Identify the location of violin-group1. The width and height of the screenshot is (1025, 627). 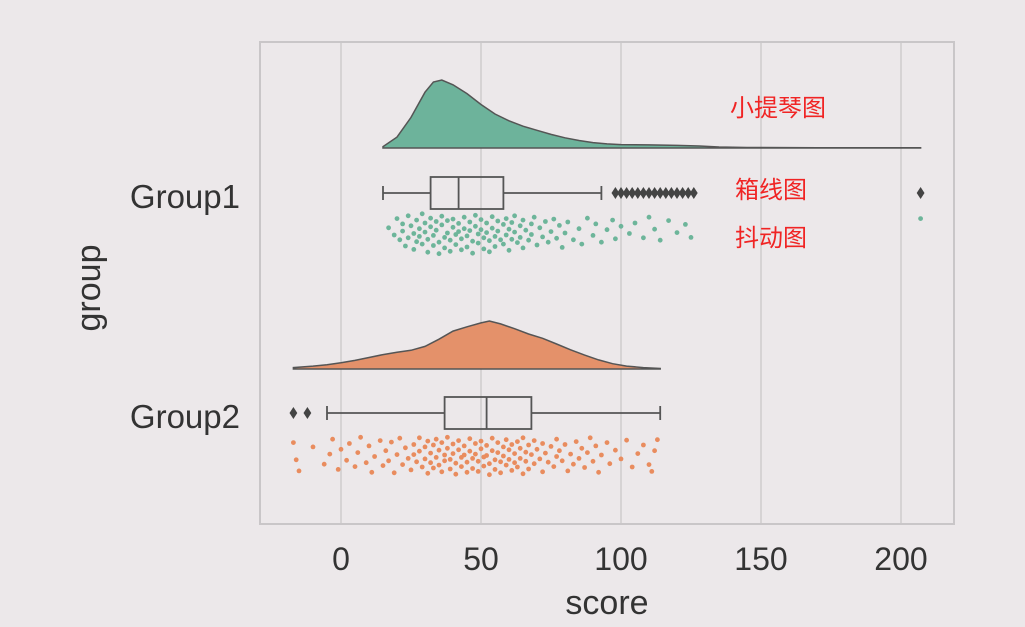
(652, 114).